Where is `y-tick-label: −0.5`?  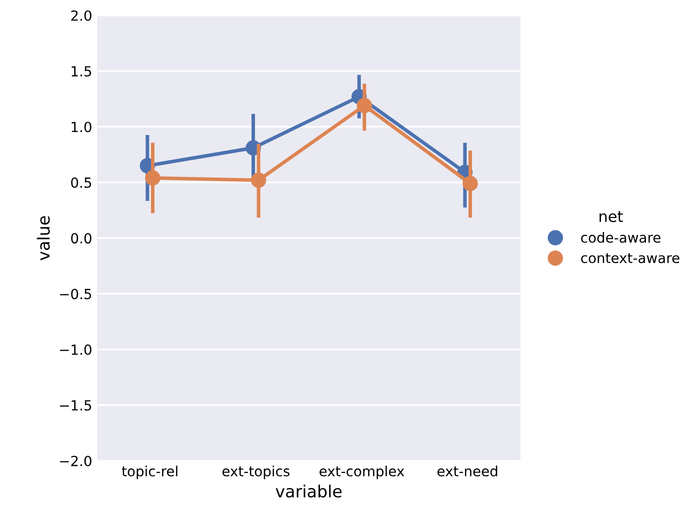 y-tick-label: −0.5 is located at coordinates (76, 294).